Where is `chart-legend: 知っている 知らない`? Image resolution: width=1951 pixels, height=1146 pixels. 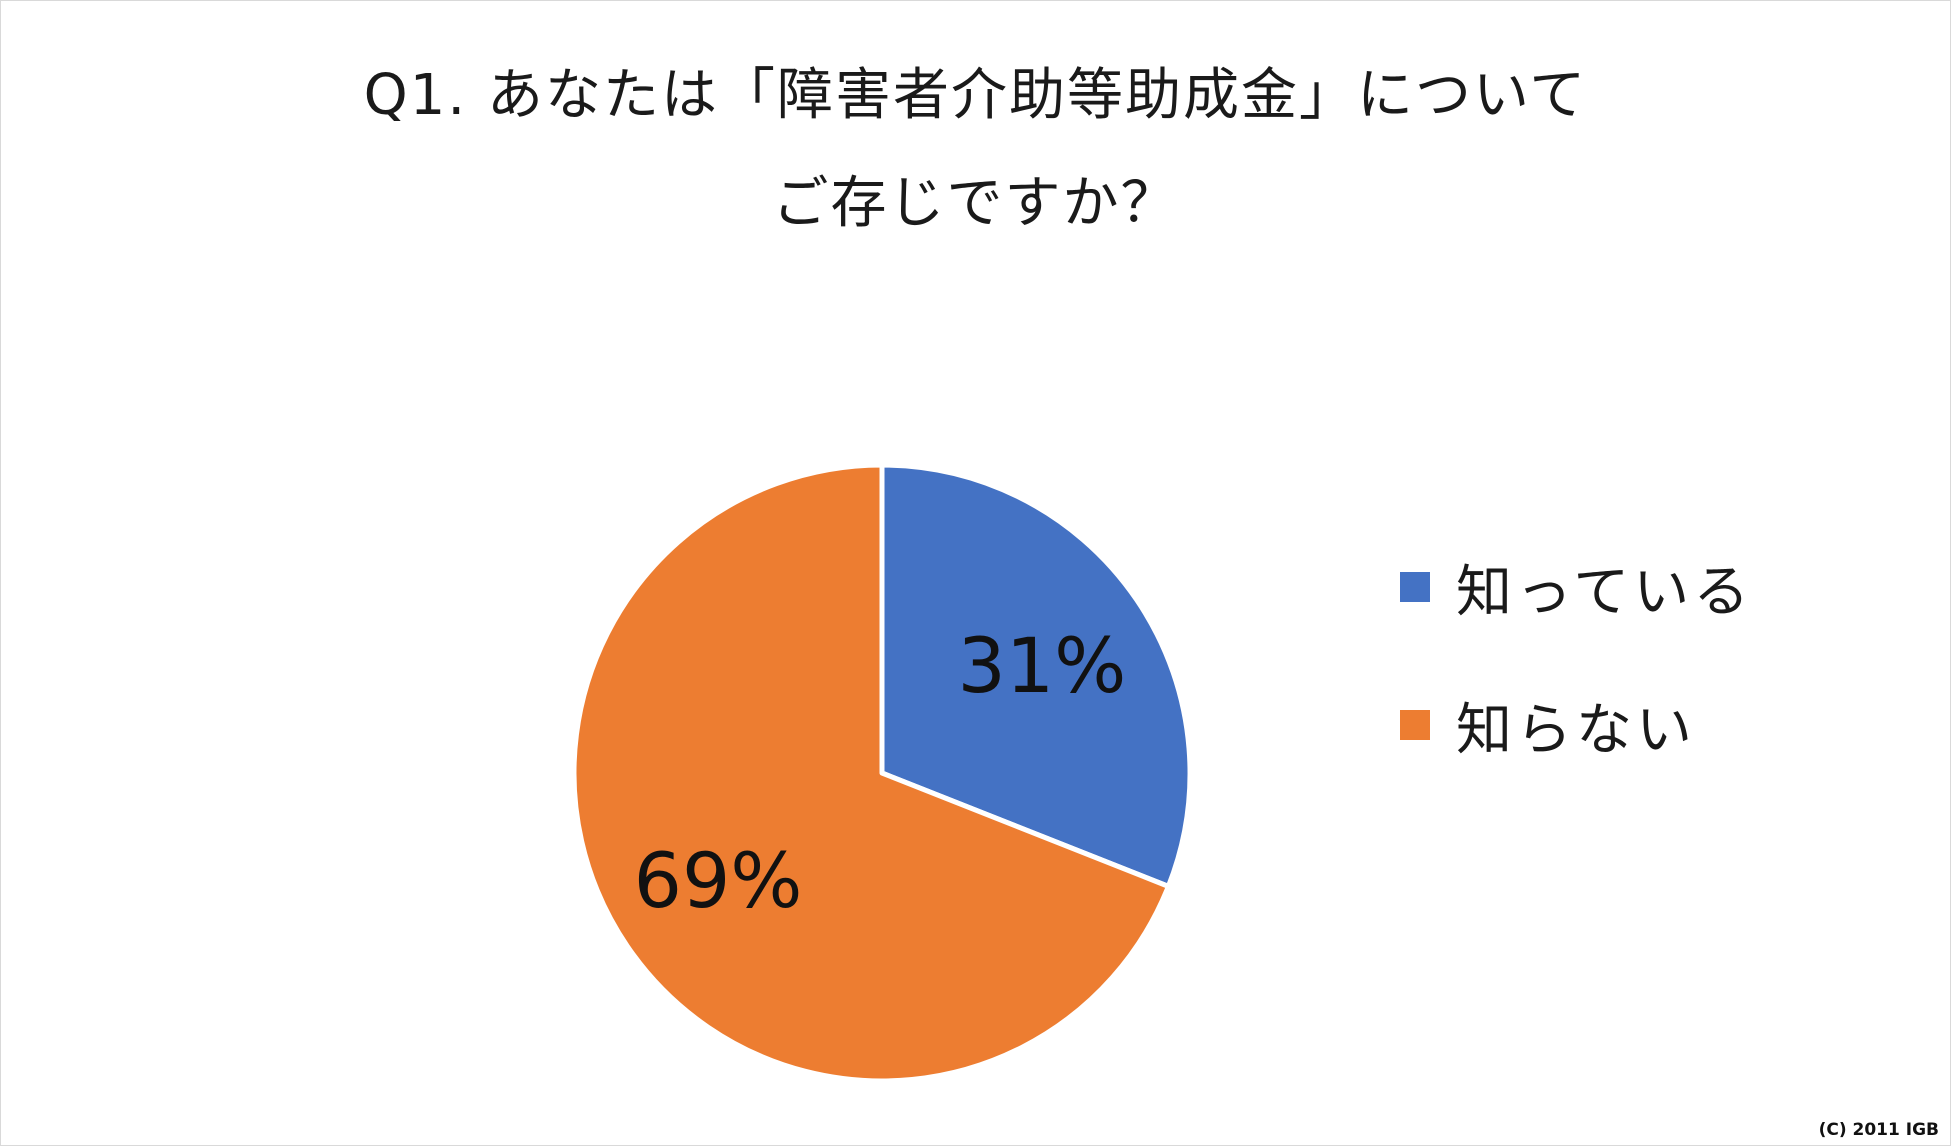 chart-legend: 知っている 知らない is located at coordinates (1576, 693).